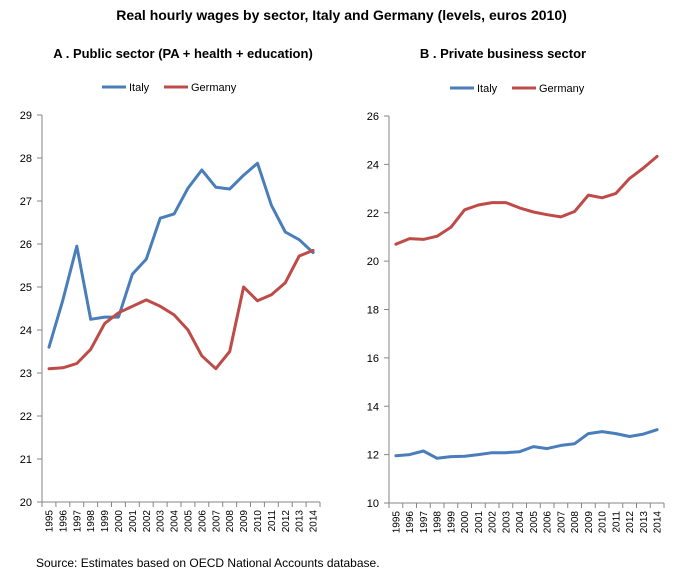 This screenshot has width=683, height=577. I want to click on y-tick-label: 18, so click(373, 311).